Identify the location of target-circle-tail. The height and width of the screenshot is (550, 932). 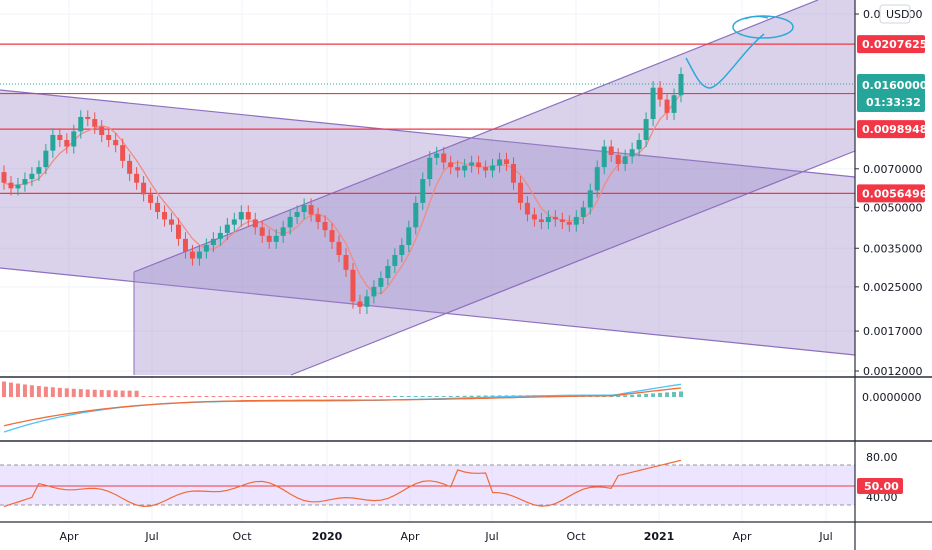
(756, 18).